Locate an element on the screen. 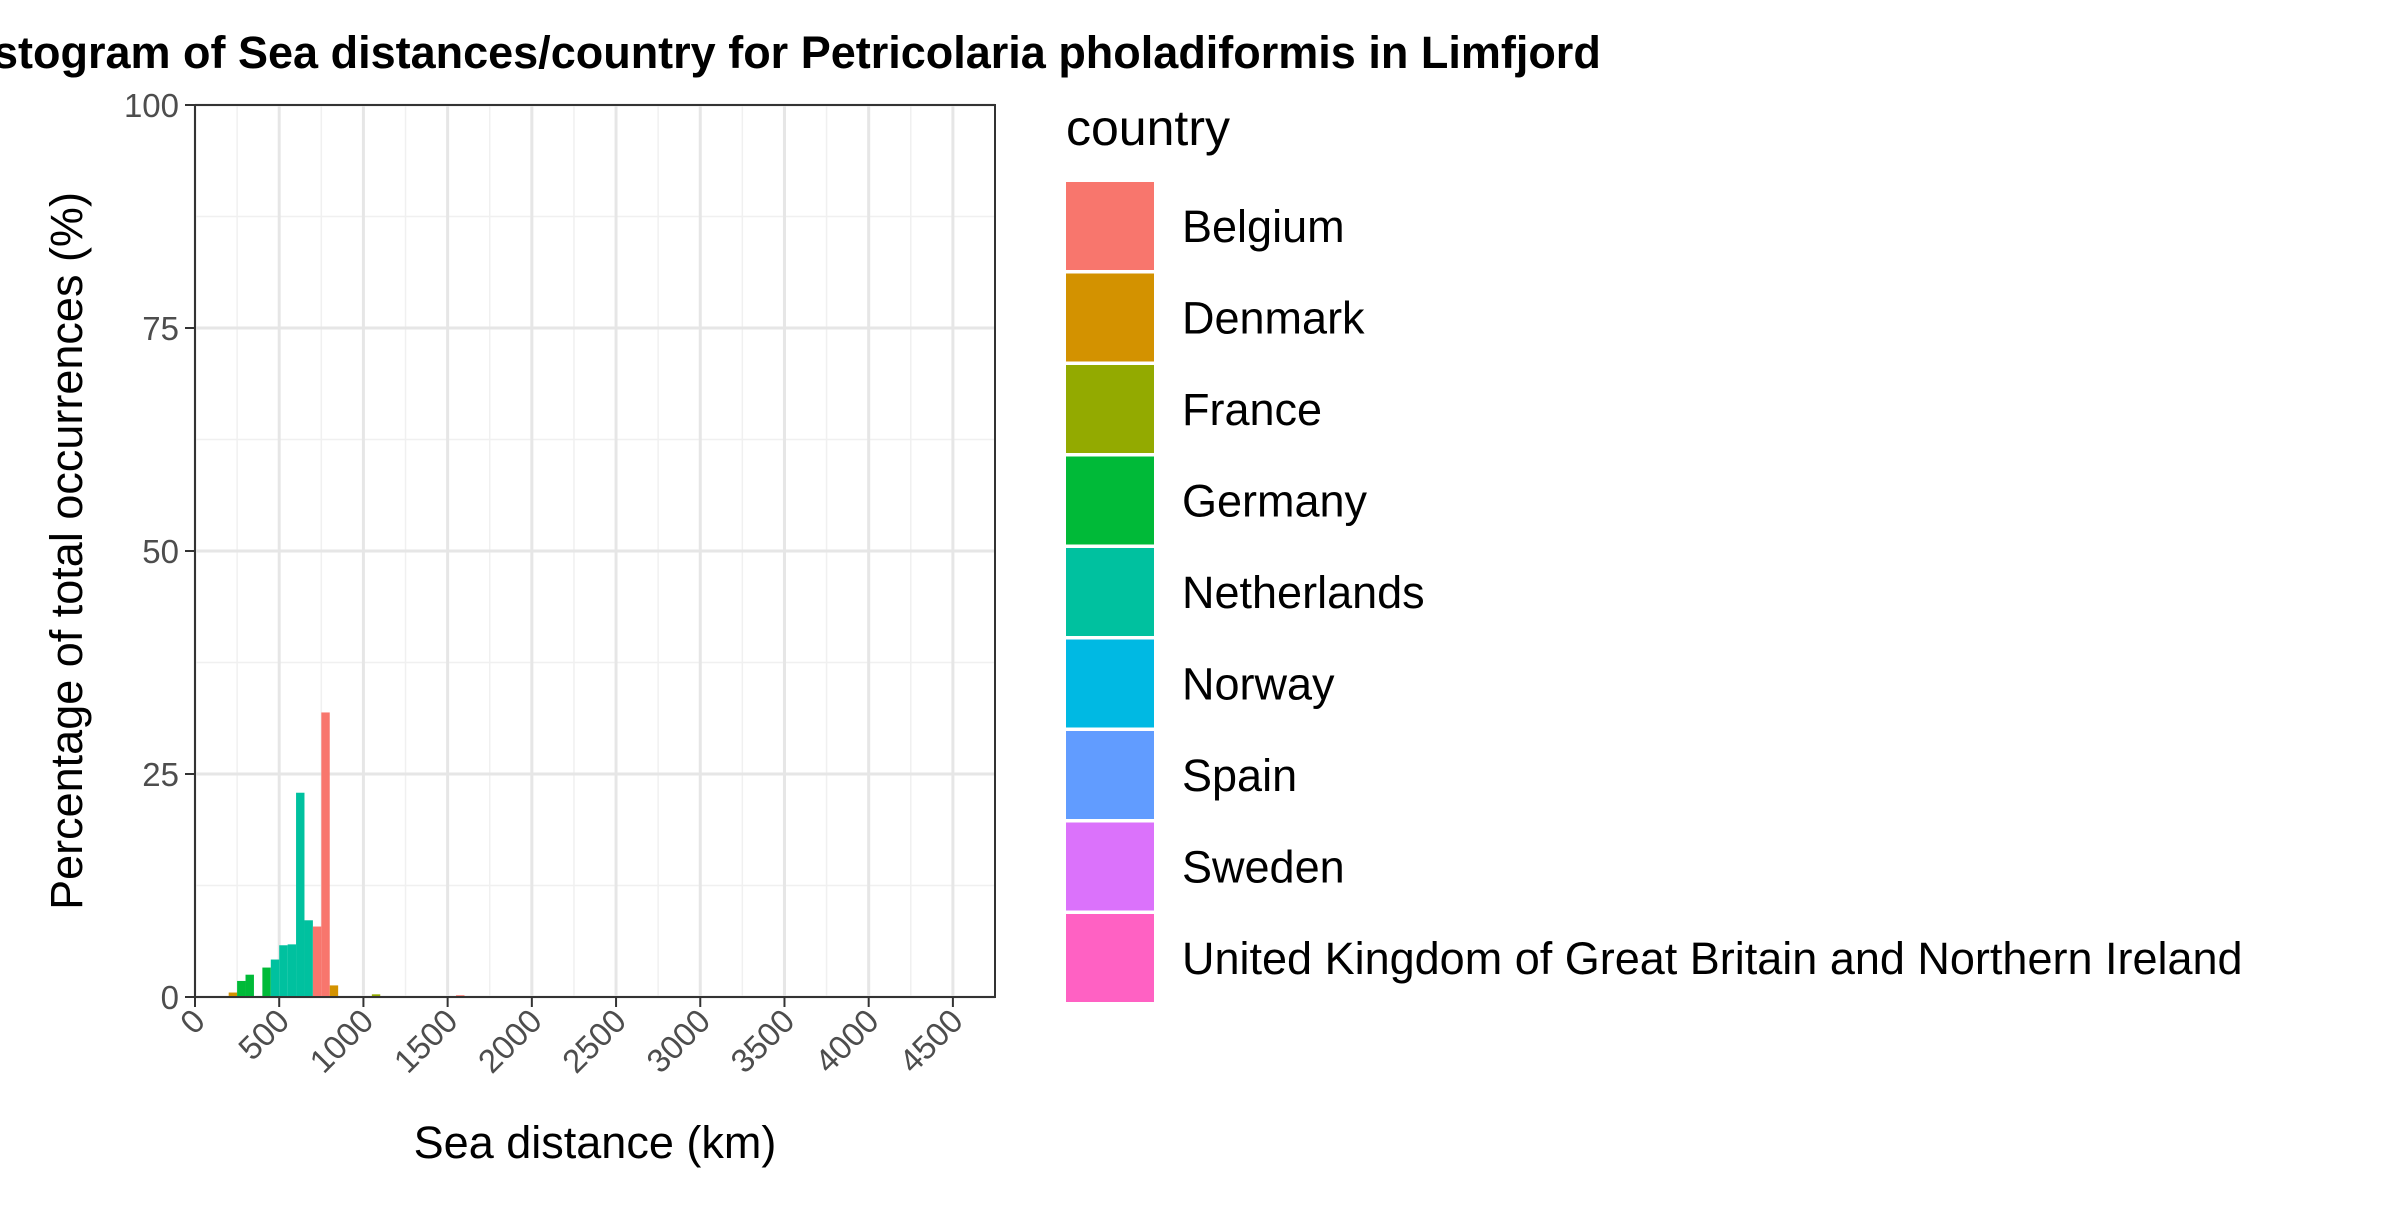  y-tick-label: 0 is located at coordinates (170, 997).